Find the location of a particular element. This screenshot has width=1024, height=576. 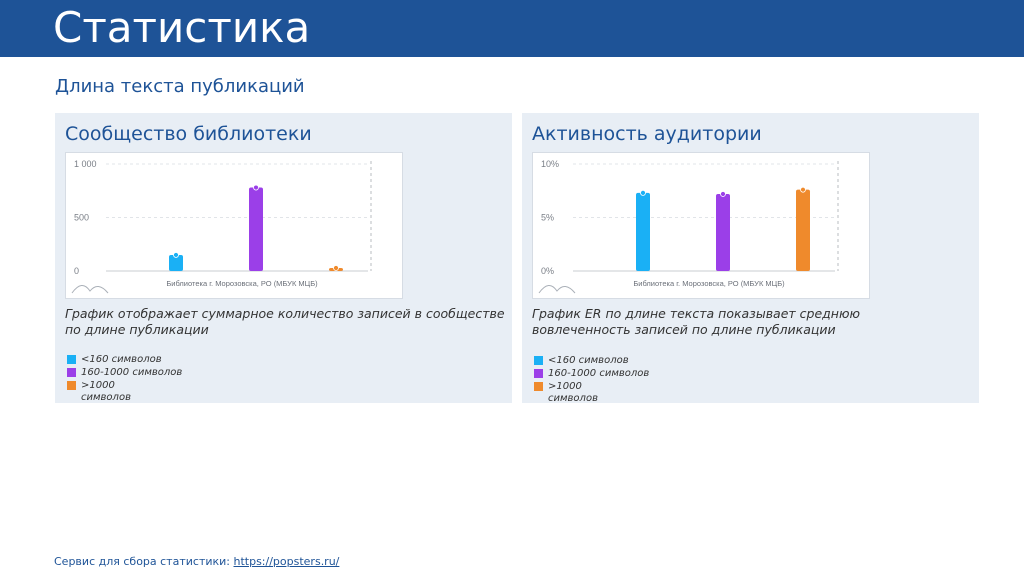

panel-title: Сообщество библиотеки is located at coordinates (188, 134).